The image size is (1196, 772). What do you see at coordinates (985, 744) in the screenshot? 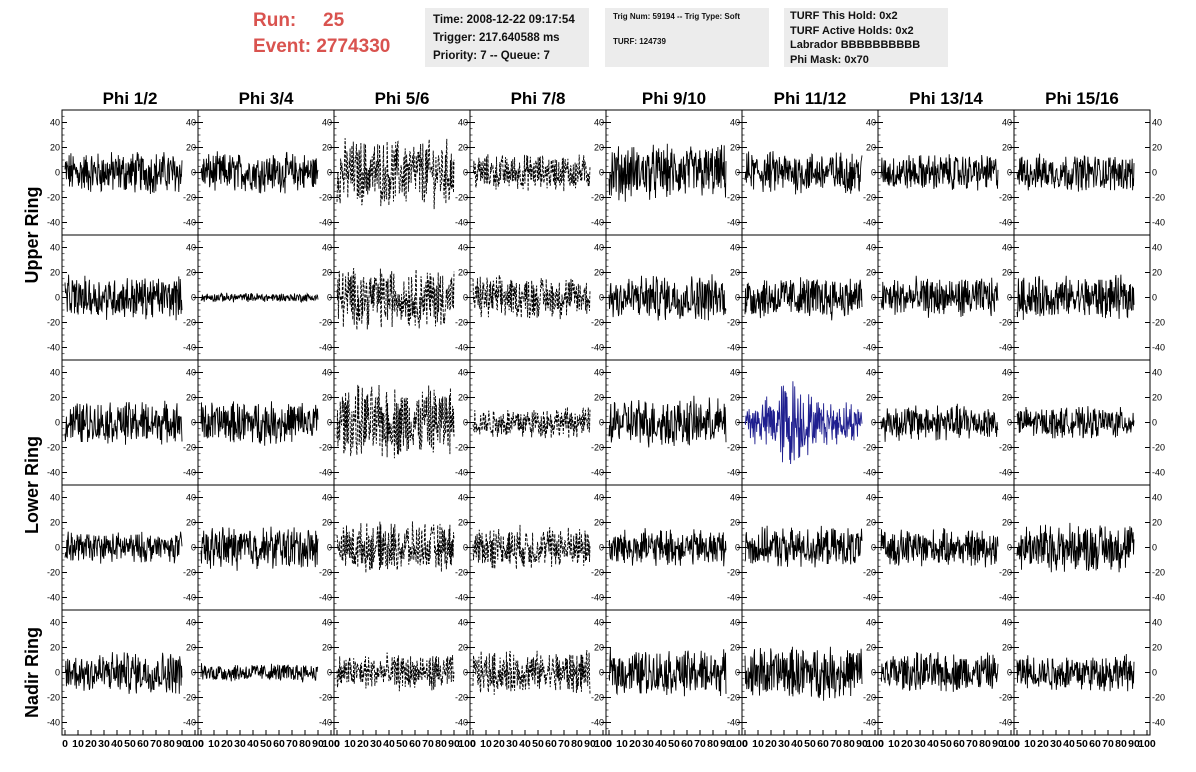
I see `x-tick-label: 80` at bounding box center [985, 744].